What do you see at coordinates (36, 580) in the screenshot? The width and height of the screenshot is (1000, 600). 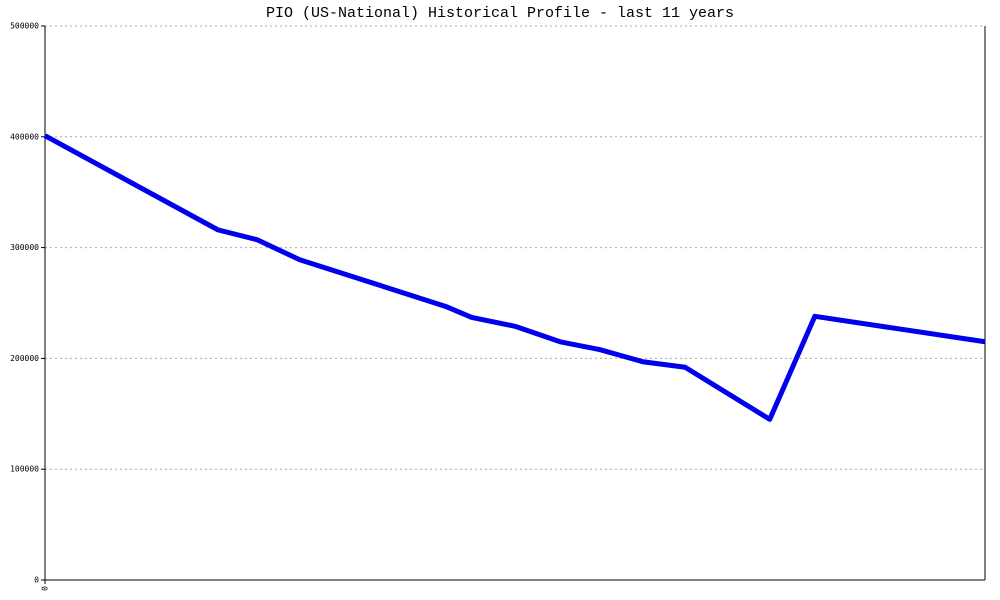 I see `y-tick-label: 0` at bounding box center [36, 580].